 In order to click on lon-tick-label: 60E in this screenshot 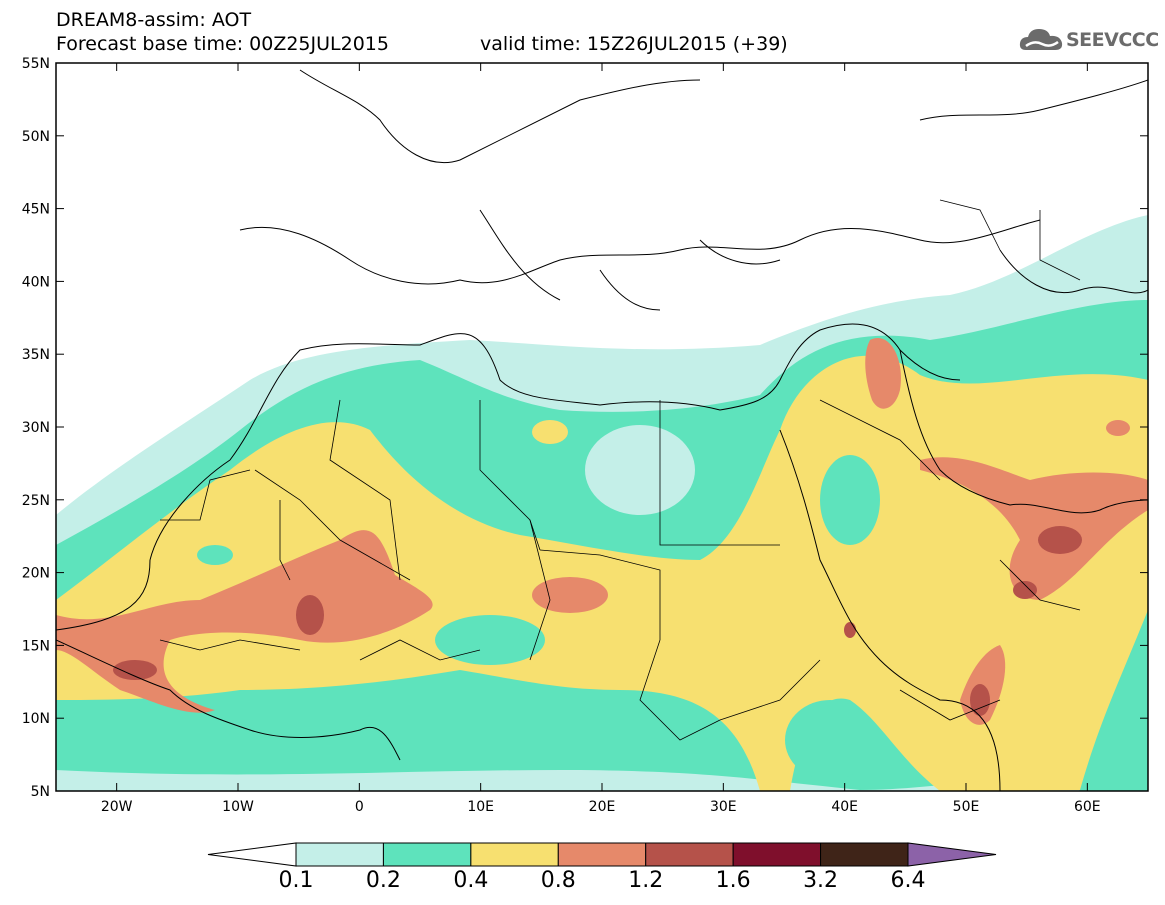, I will do `click(1087, 807)`.